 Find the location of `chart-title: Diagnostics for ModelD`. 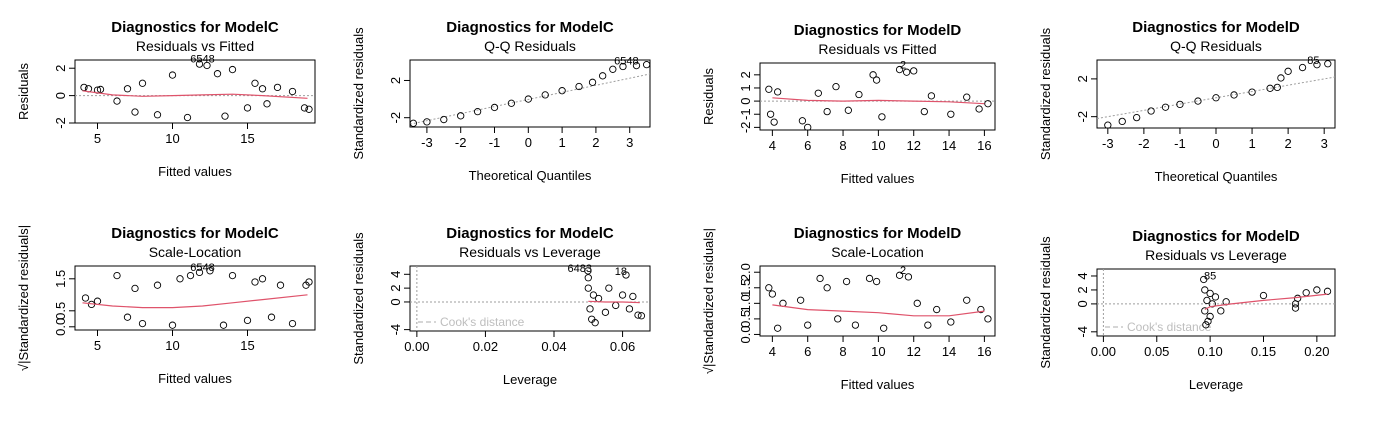

chart-title: Diagnostics for ModelD is located at coordinates (1216, 27).